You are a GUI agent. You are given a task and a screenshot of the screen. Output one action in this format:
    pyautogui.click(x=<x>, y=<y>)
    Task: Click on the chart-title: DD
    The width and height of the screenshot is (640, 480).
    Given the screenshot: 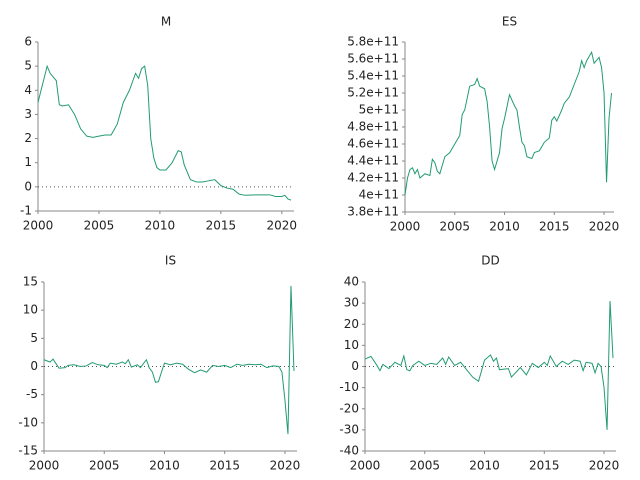 What is the action you would take?
    pyautogui.click(x=490, y=261)
    